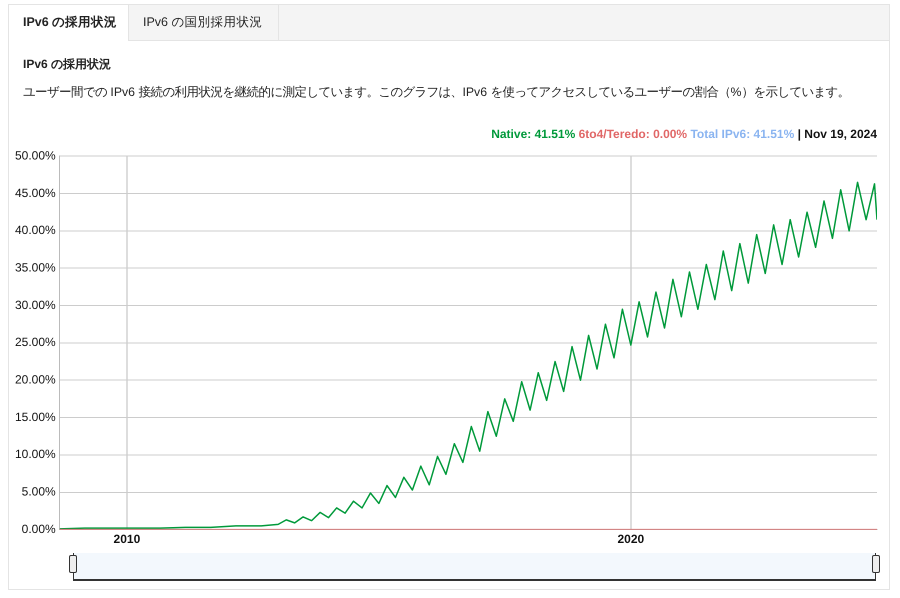 The width and height of the screenshot is (900, 598). I want to click on y-tick-label: 30.00%, so click(35, 305).